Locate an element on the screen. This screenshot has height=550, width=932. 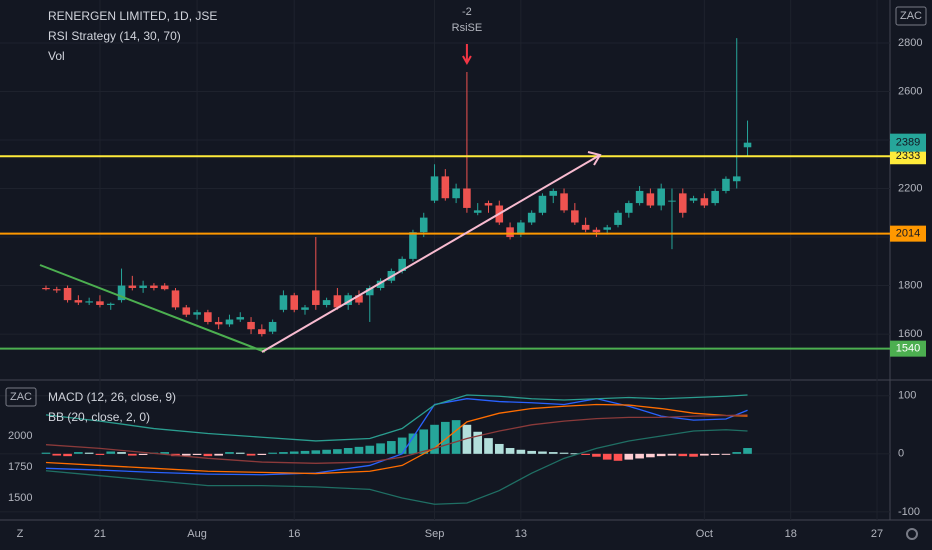
signal-value: -2 is located at coordinates (467, 12).